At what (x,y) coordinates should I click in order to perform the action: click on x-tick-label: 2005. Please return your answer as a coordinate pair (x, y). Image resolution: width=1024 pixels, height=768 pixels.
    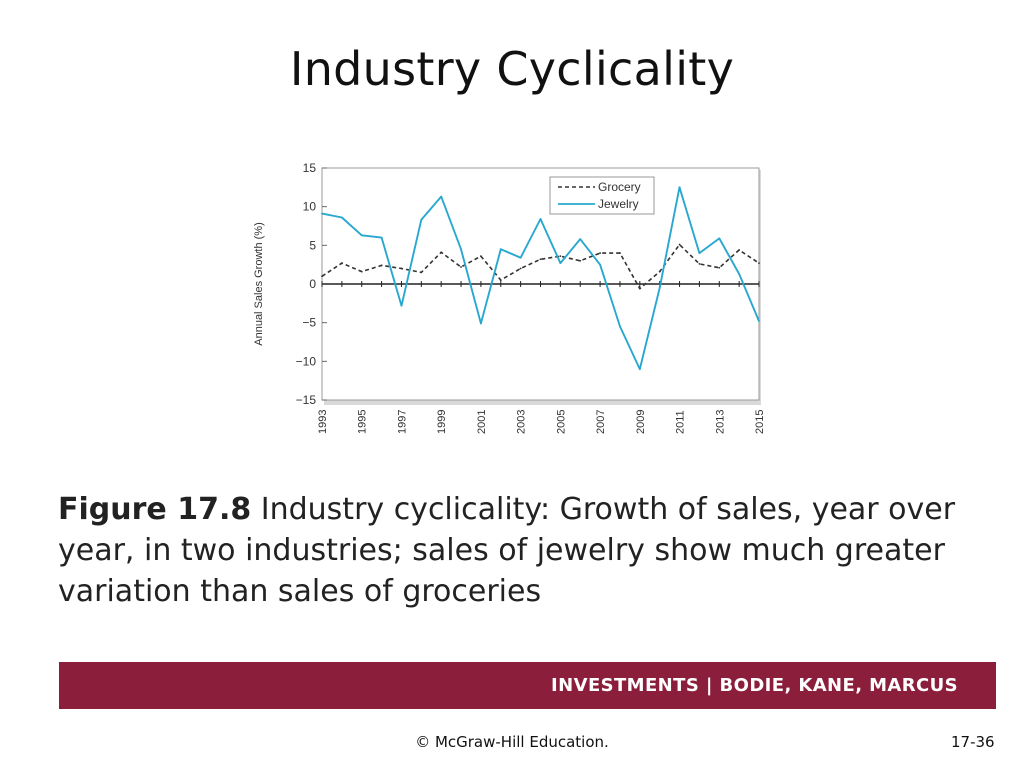
    Looking at the image, I should click on (561, 422).